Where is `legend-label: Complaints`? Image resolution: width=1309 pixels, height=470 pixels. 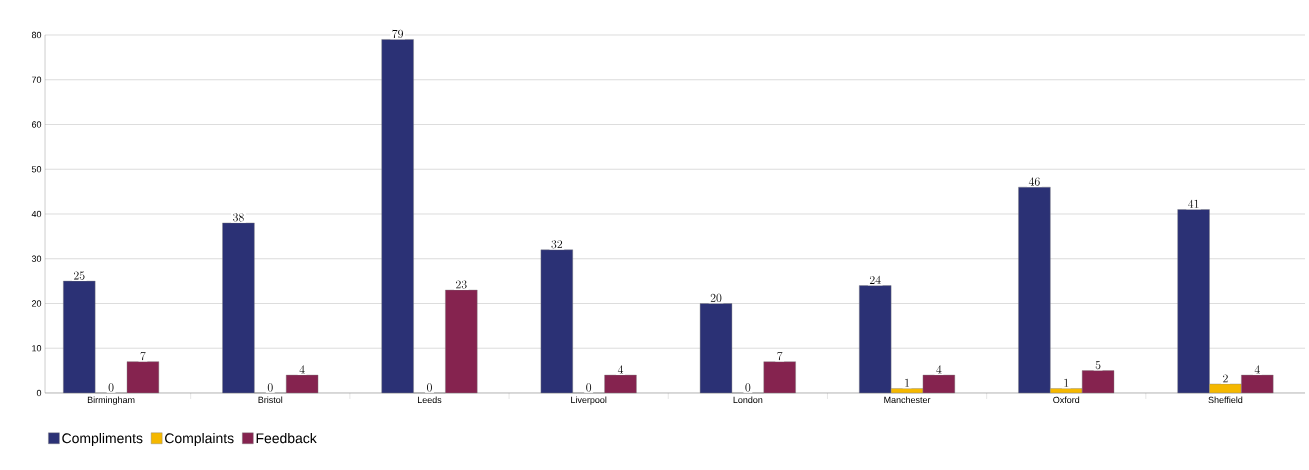
legend-label: Complaints is located at coordinates (199, 439).